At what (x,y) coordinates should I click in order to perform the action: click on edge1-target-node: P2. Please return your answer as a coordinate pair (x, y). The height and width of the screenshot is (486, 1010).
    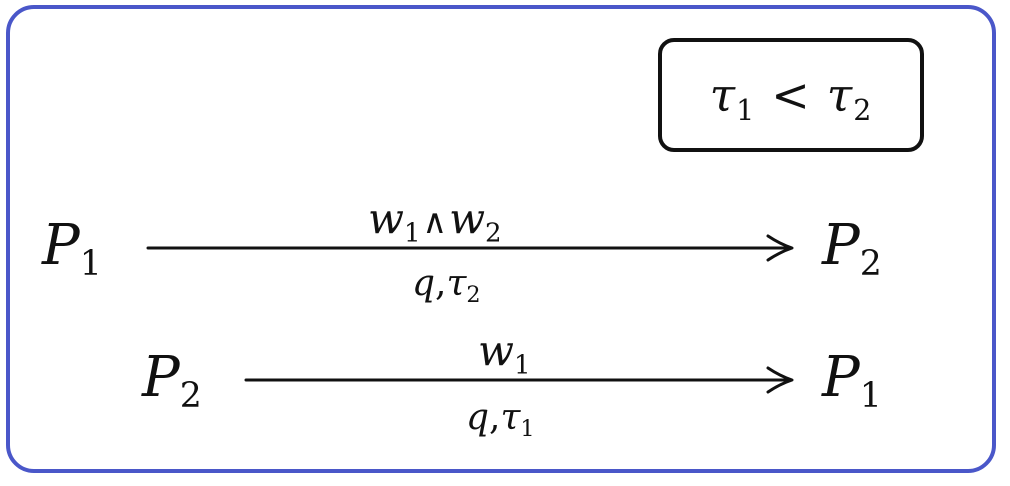
    Looking at the image, I should click on (852, 249).